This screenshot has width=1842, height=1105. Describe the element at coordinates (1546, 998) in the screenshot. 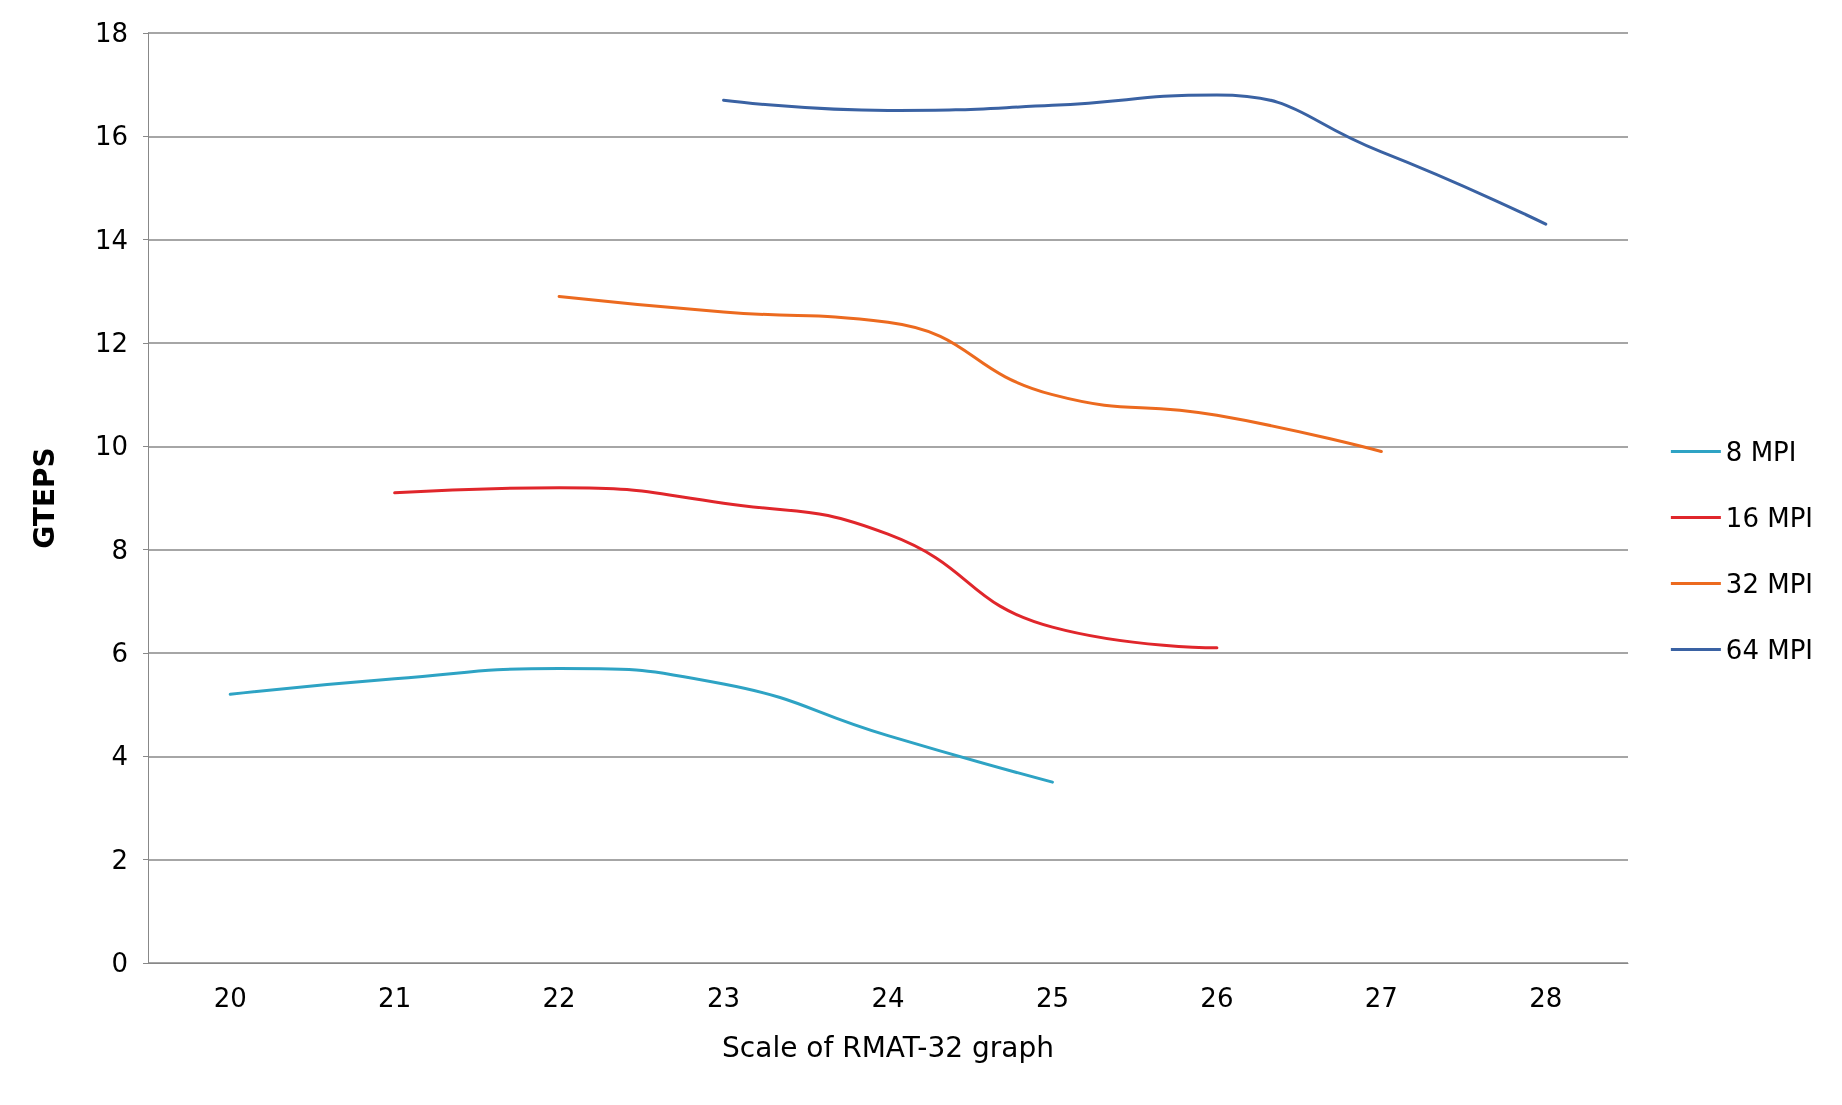

I see `x-tick-label: 28` at that location.